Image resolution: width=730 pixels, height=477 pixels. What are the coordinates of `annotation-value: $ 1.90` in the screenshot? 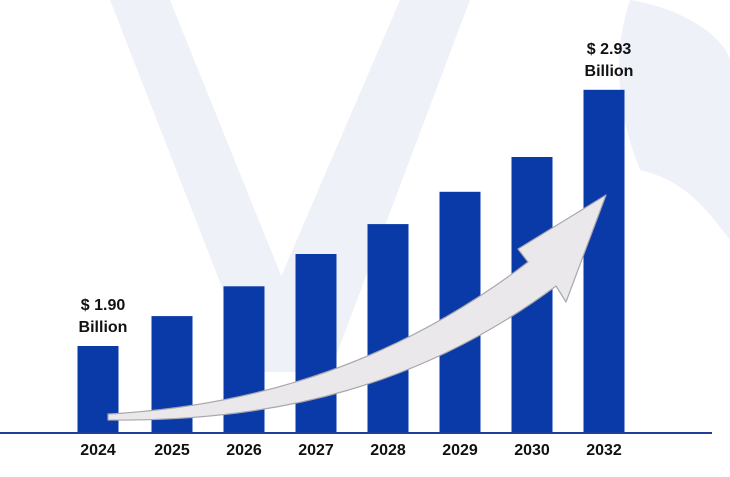 It's located at (103, 305).